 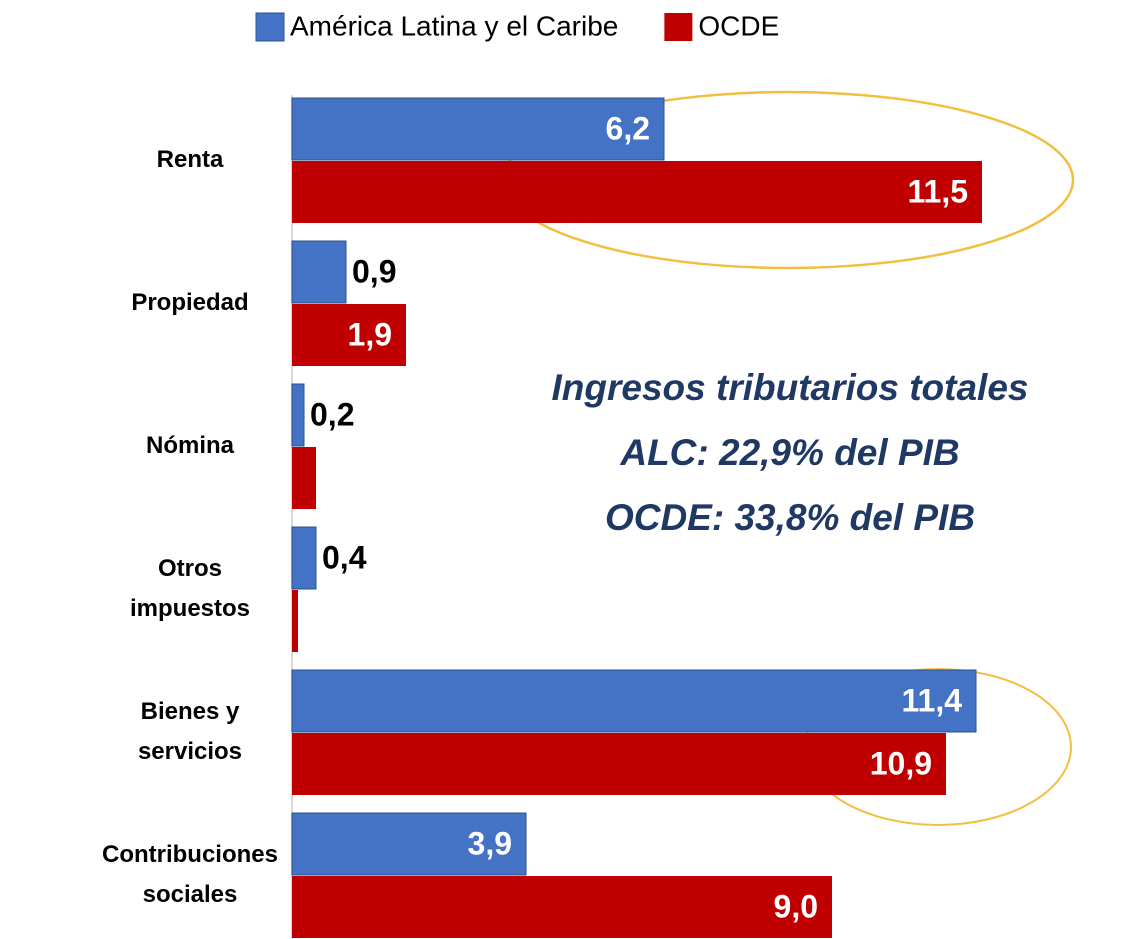 What do you see at coordinates (189, 445) in the screenshot?
I see `category-label: Nómina` at bounding box center [189, 445].